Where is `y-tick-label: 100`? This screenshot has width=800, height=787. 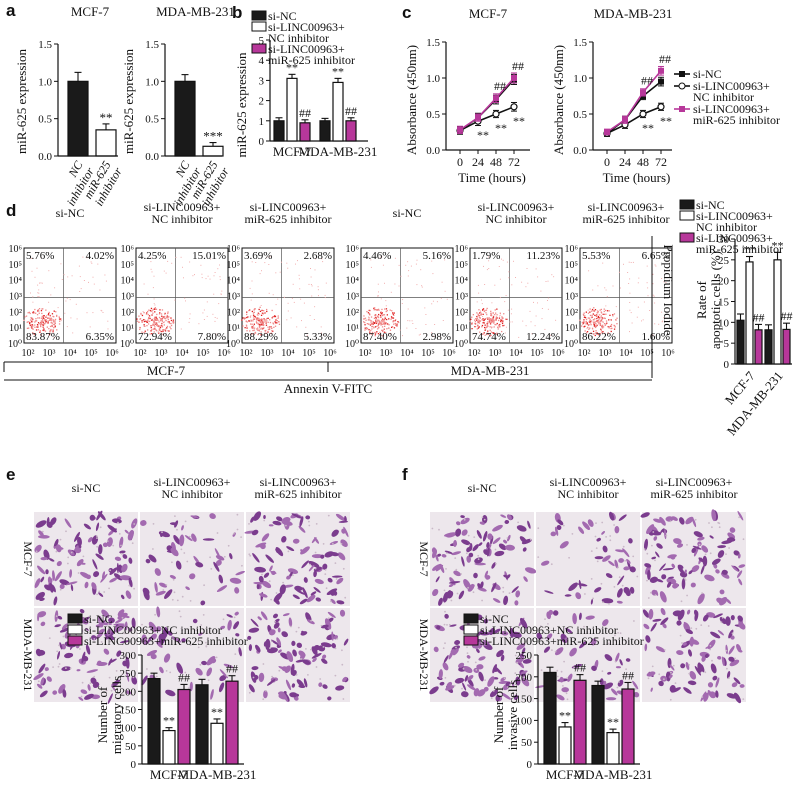
y-tick-label: 100 is located at coordinates (524, 721).